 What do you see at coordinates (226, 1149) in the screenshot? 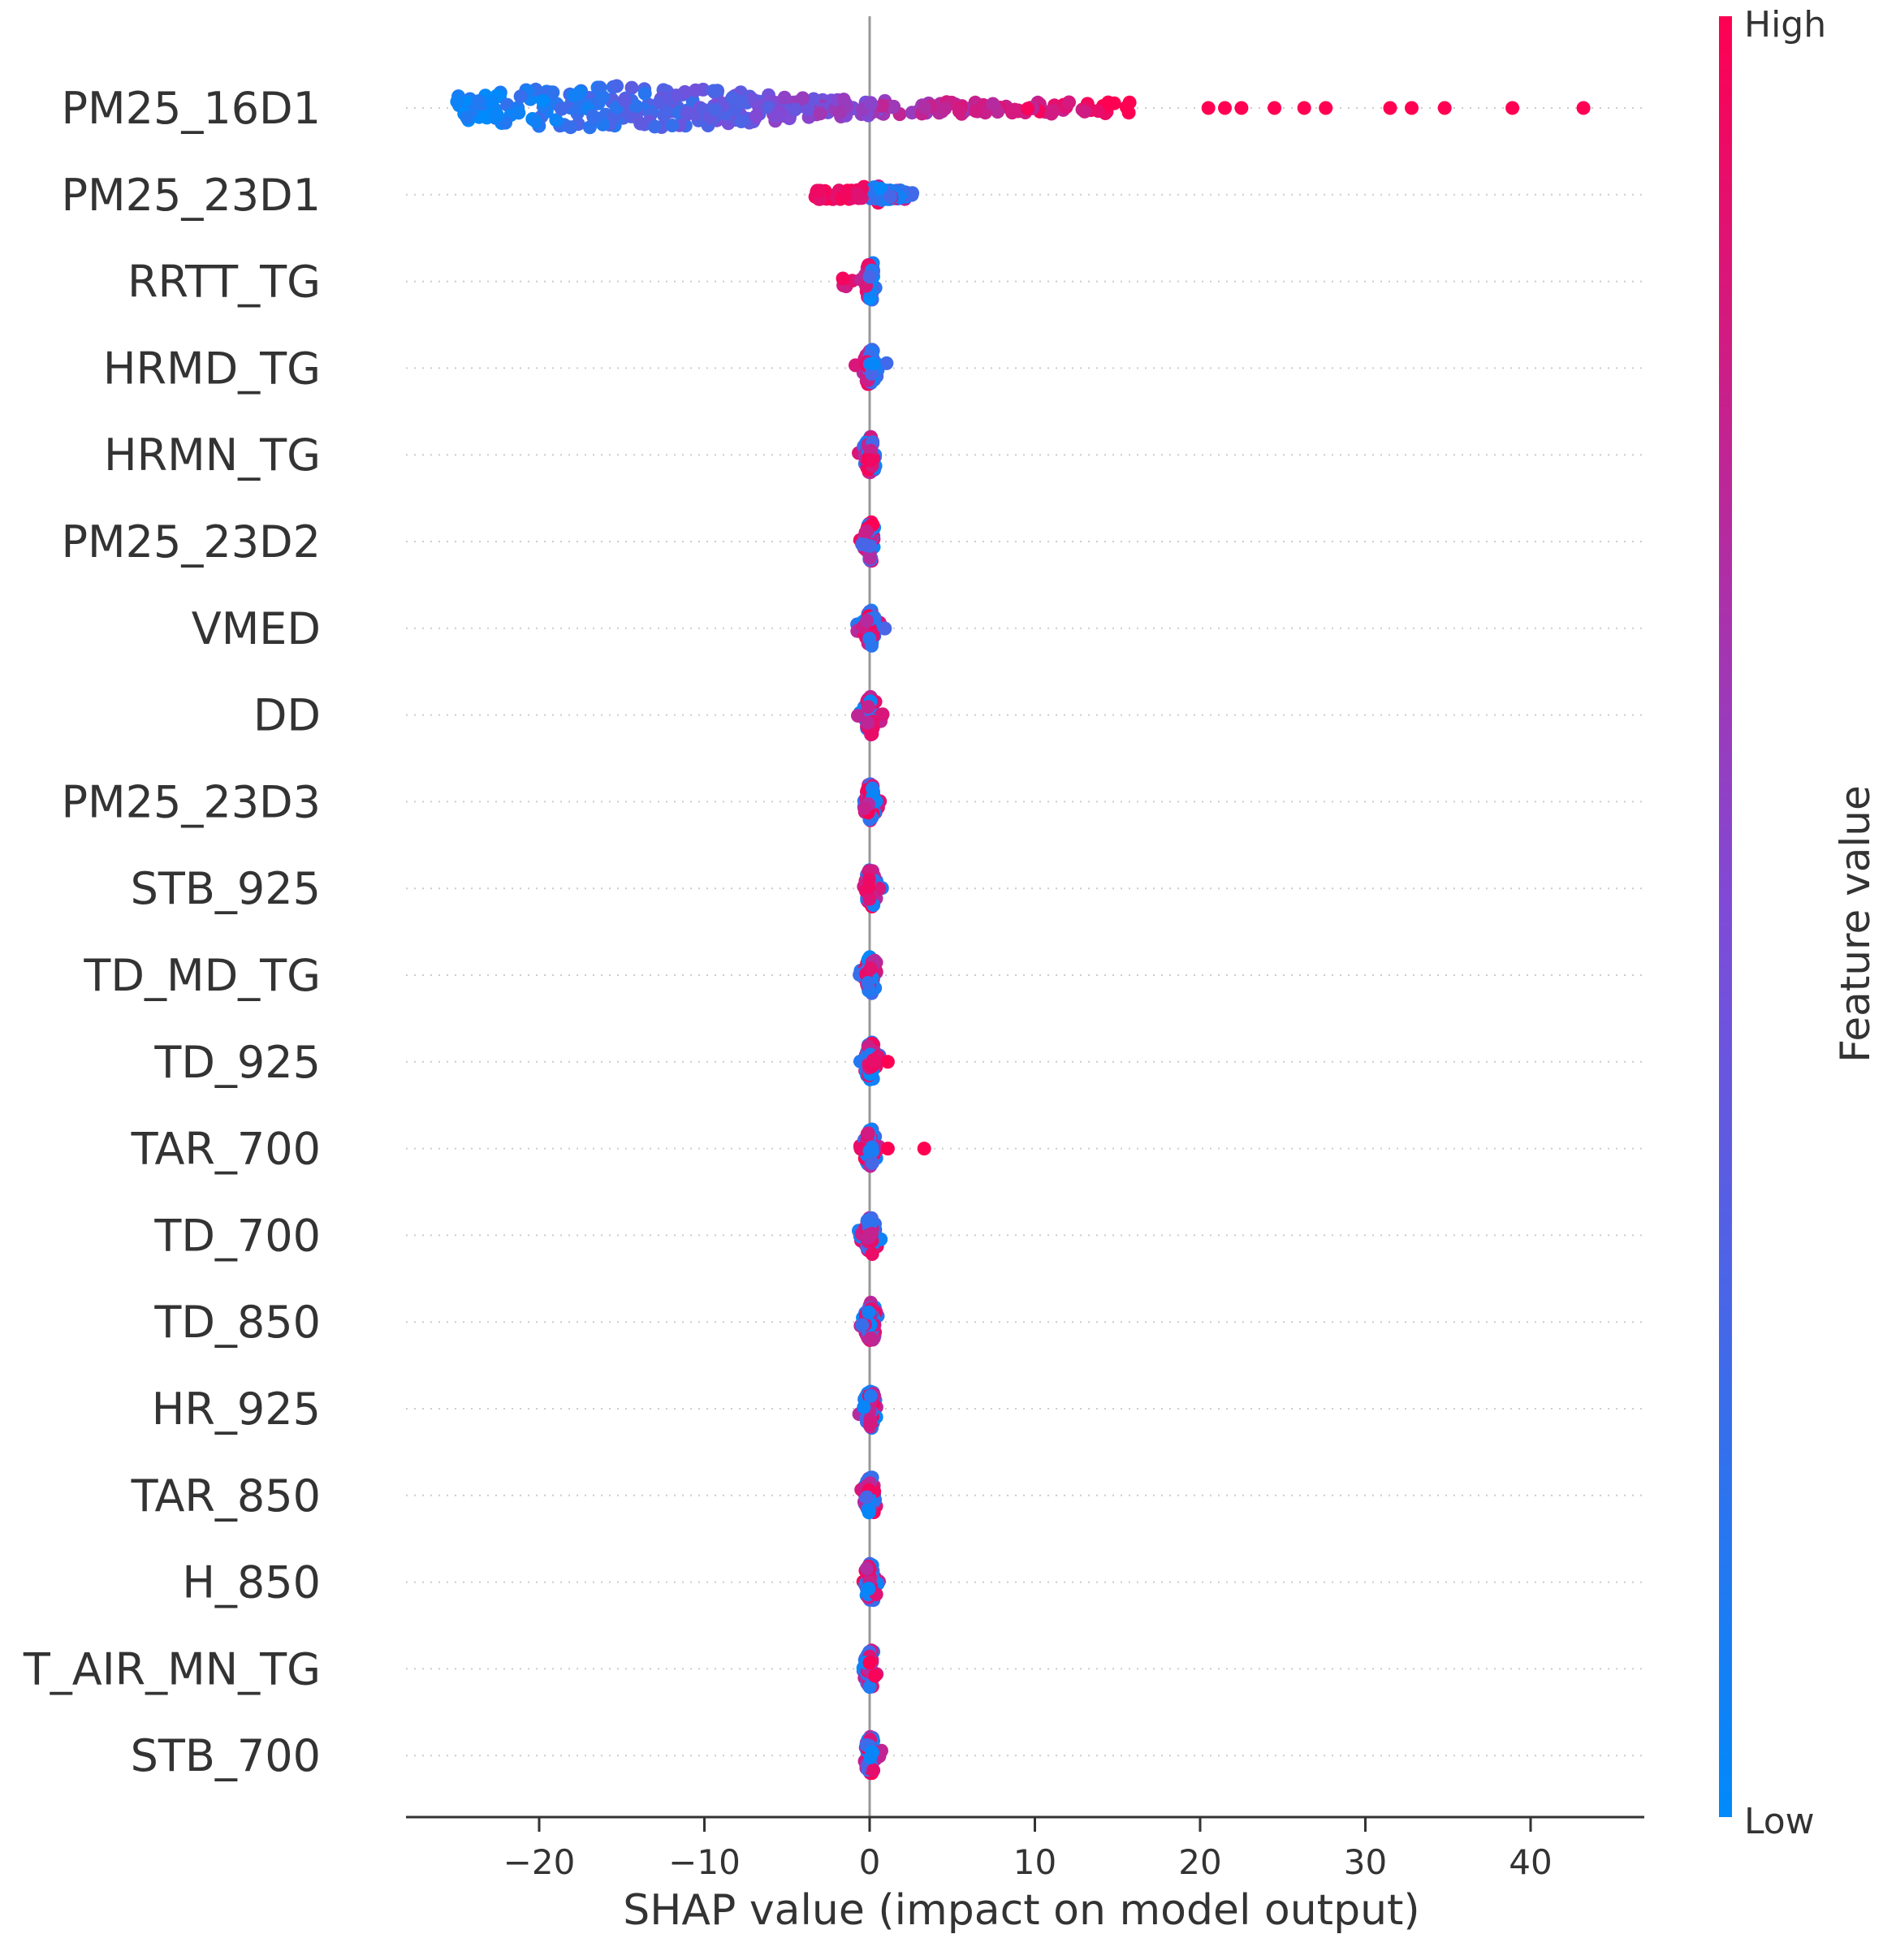
I see `row-tar-700-label: TAR_700` at bounding box center [226, 1149].